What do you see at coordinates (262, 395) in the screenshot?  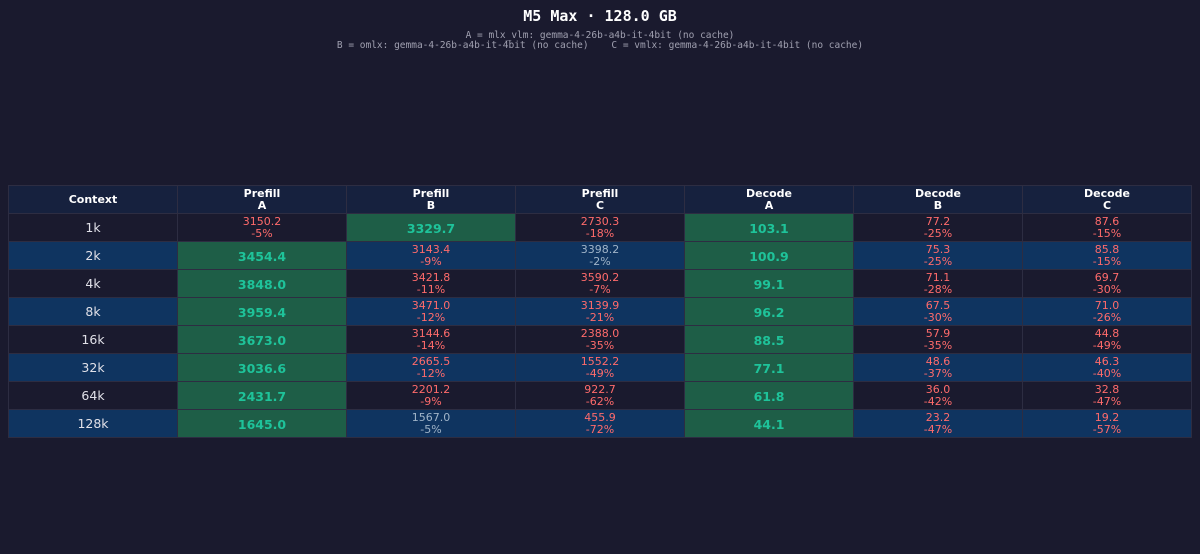 I see `value-cell: 2431.7` at bounding box center [262, 395].